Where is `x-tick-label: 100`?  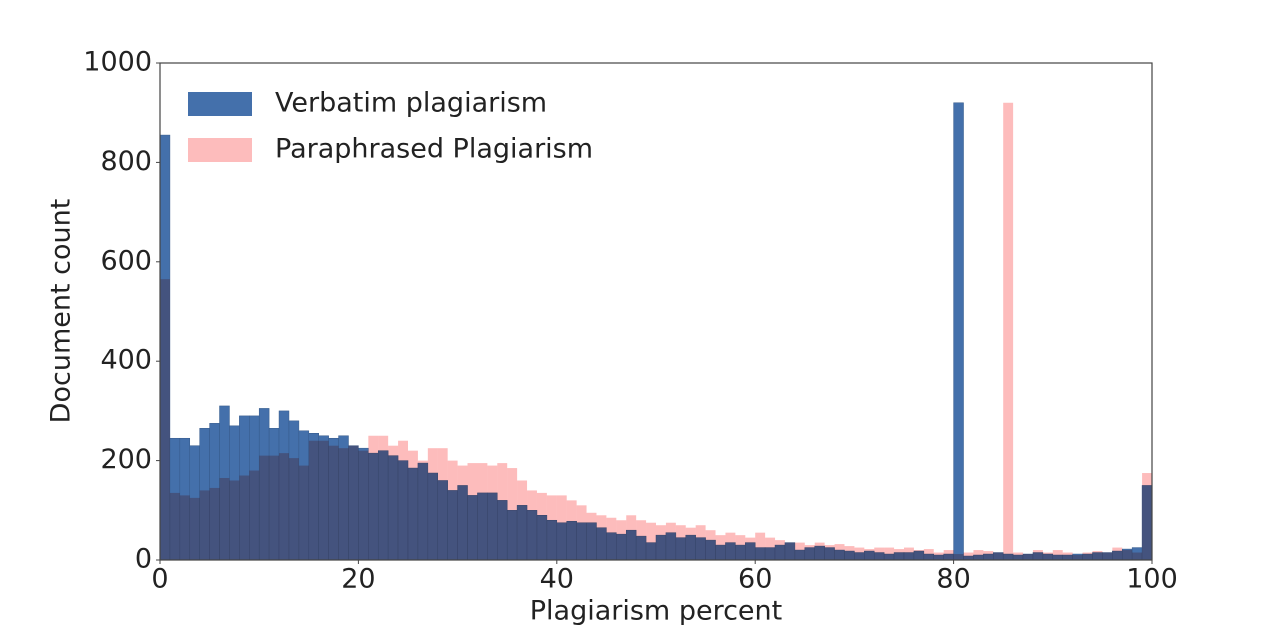
x-tick-label: 100 is located at coordinates (1152, 579).